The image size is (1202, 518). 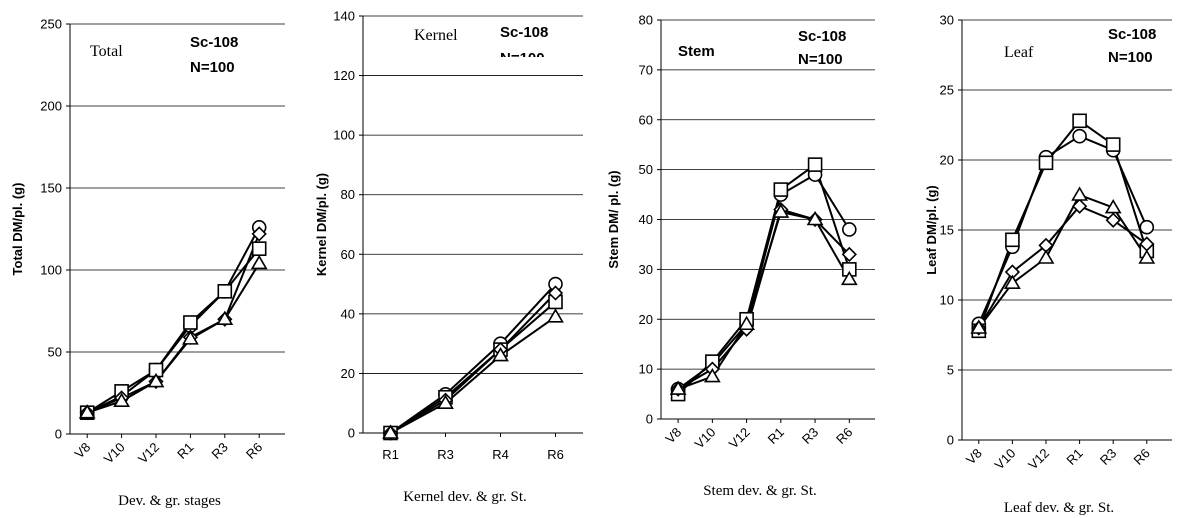 What do you see at coordinates (344, 16) in the screenshot?
I see `y-tick-label: 140` at bounding box center [344, 16].